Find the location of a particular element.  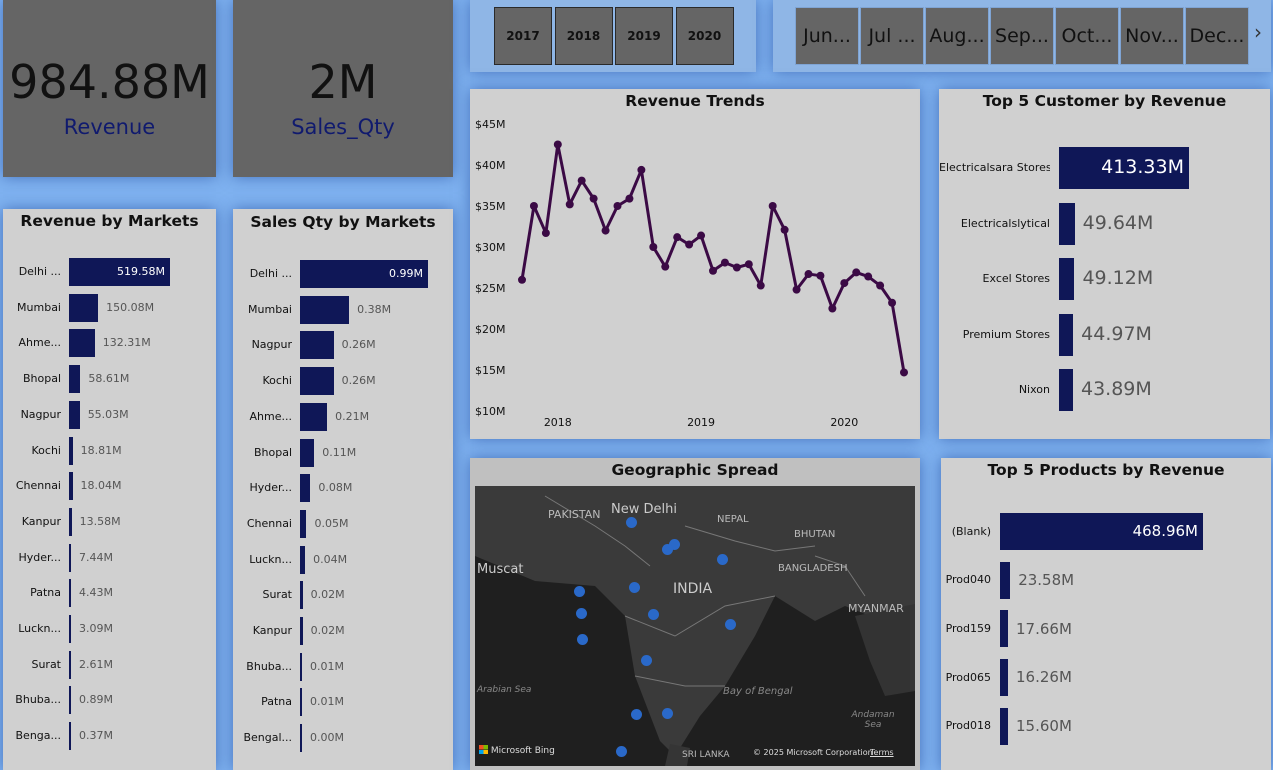

year-button-2019: 2019 is located at coordinates (644, 36).